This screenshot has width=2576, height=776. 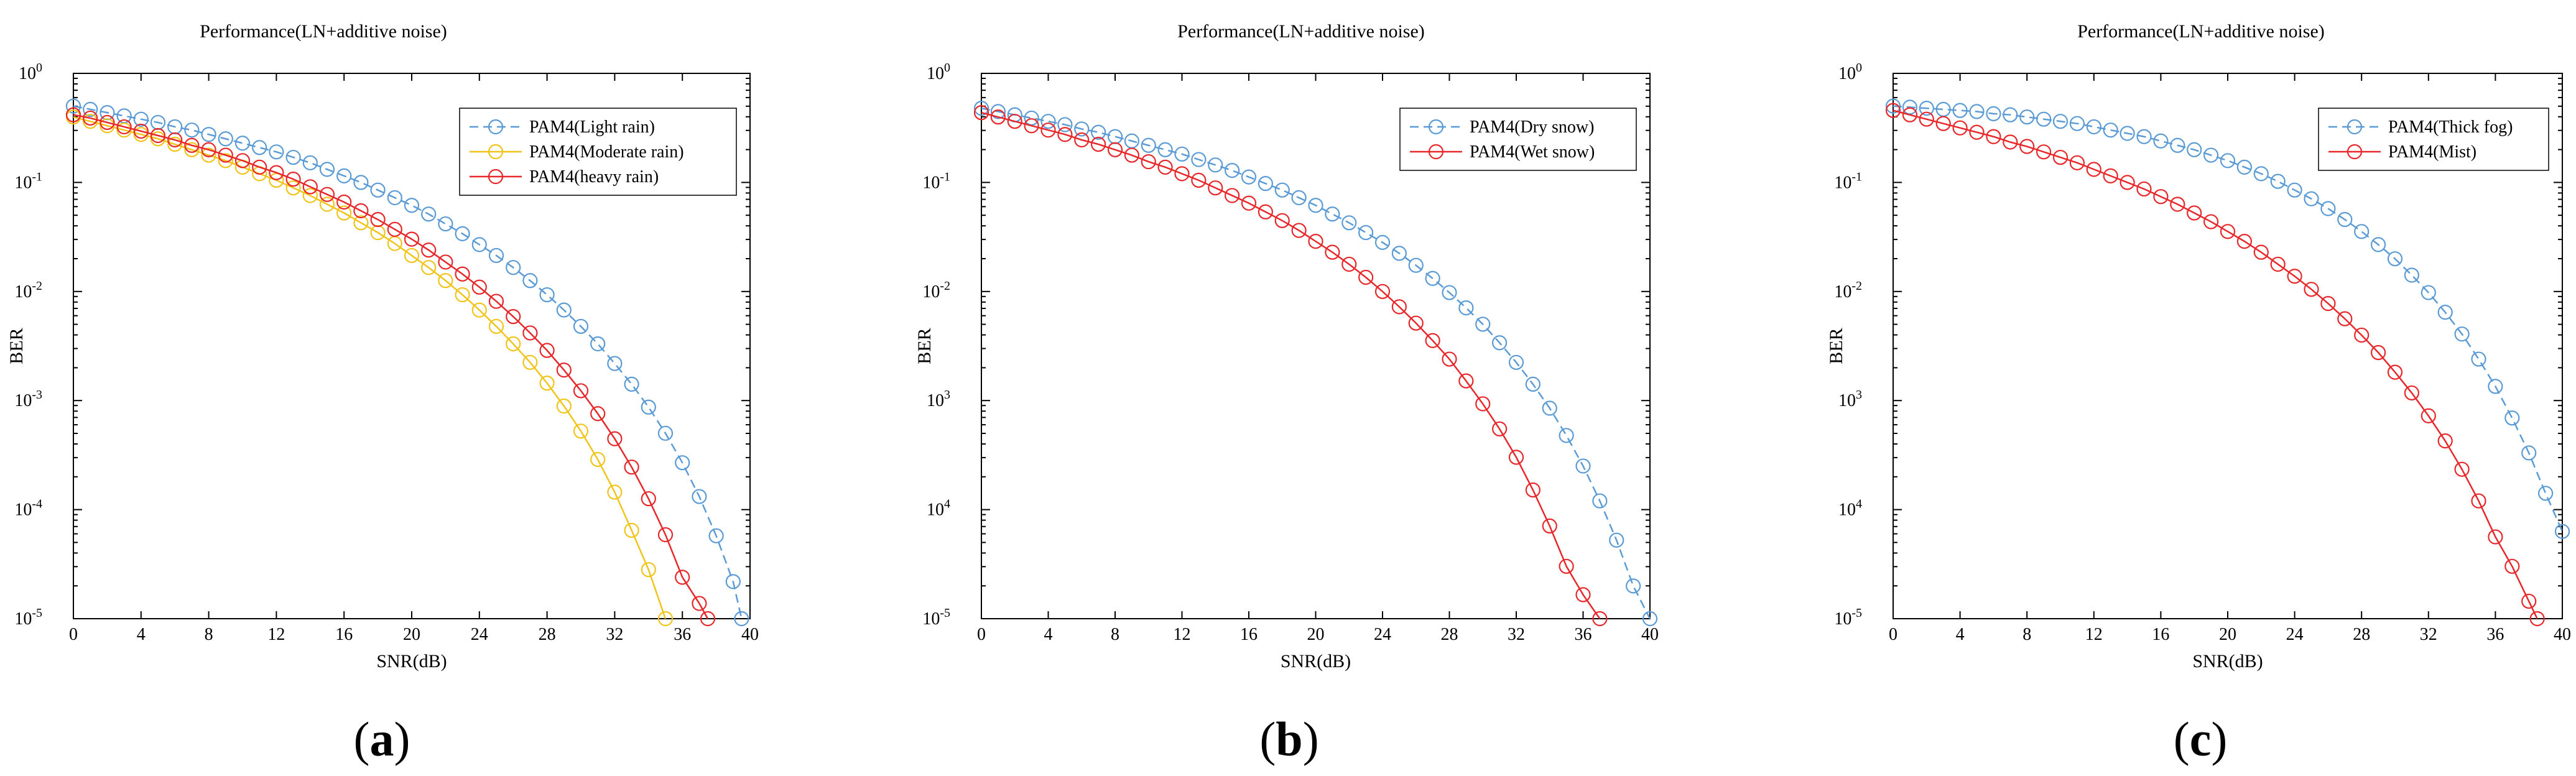 I want to click on panel-caption: (a), so click(x=382, y=739).